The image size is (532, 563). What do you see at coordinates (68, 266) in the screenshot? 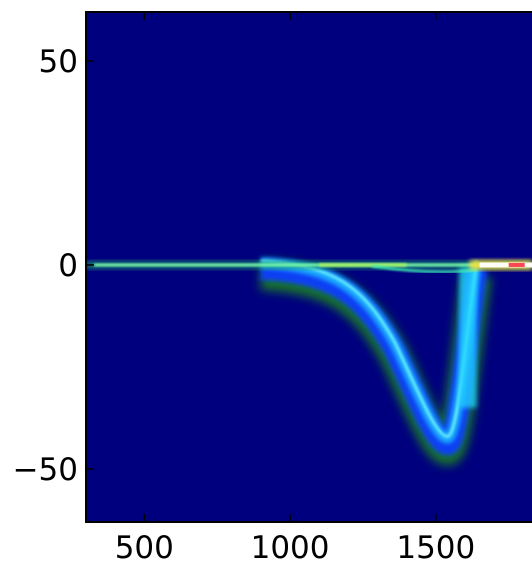
I see `y-tick-label: 0` at bounding box center [68, 266].